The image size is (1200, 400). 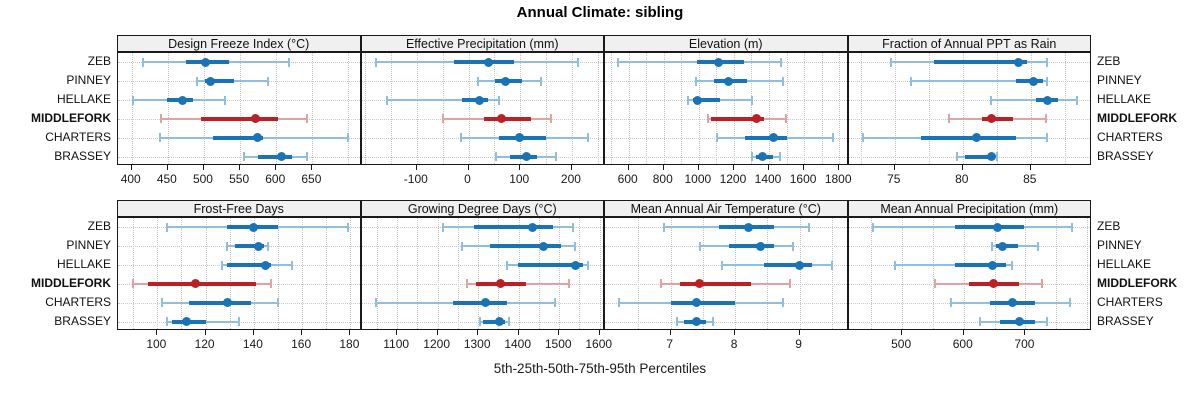 What do you see at coordinates (78, 136) in the screenshot?
I see `site-label-left-charters: CHARTERS` at bounding box center [78, 136].